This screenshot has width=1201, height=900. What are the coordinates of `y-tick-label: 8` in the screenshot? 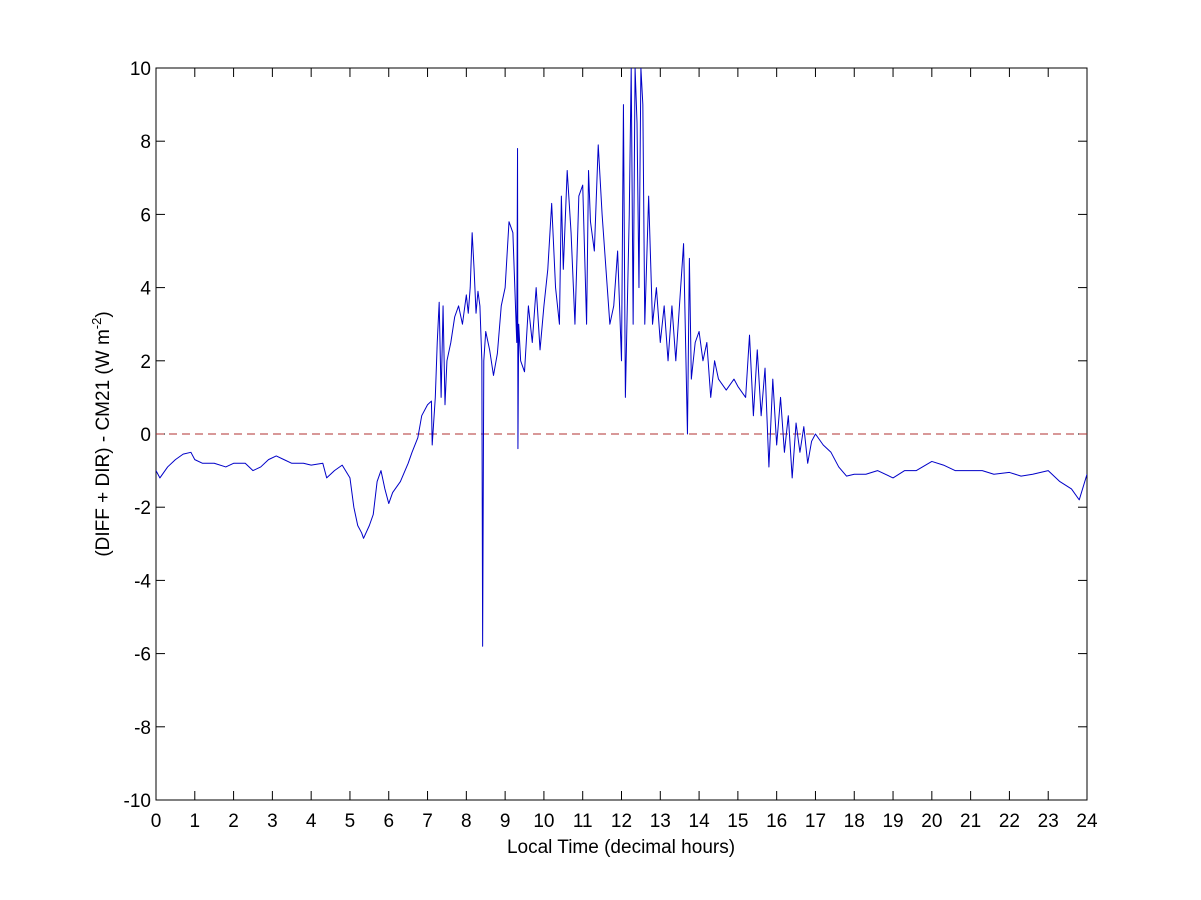 It's located at (145, 142).